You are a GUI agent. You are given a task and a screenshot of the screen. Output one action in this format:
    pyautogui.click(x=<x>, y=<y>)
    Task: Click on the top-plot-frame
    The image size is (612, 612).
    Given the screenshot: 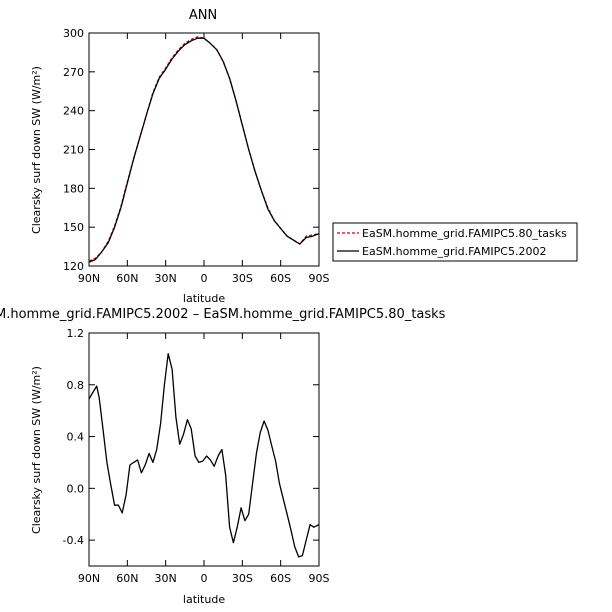 What is the action you would take?
    pyautogui.click(x=204, y=149)
    